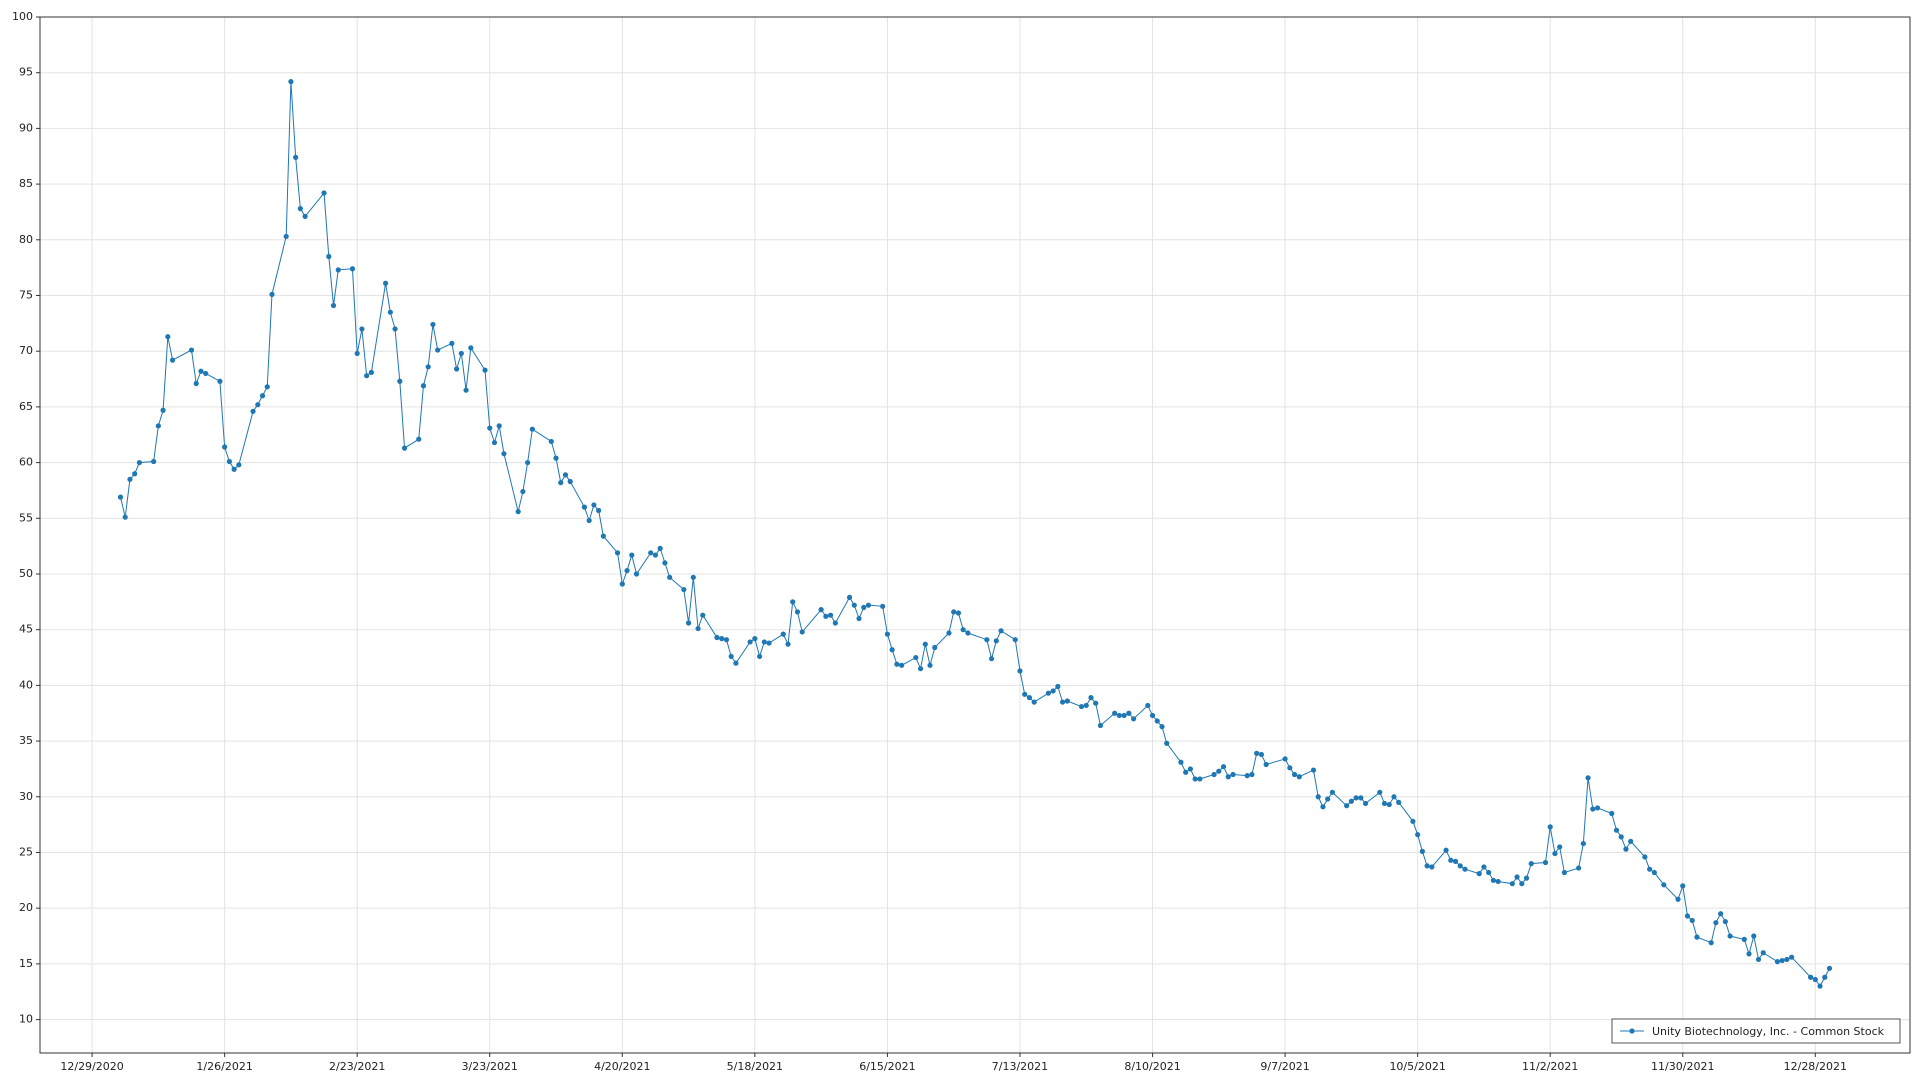 The image size is (1920, 1084). I want to click on y-tick-label: 60, so click(26, 462).